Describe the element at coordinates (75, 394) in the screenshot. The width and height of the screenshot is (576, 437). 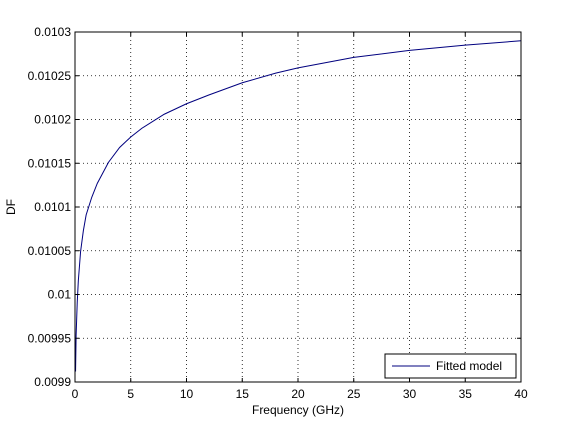
I see `x-tick-label: 0` at that location.